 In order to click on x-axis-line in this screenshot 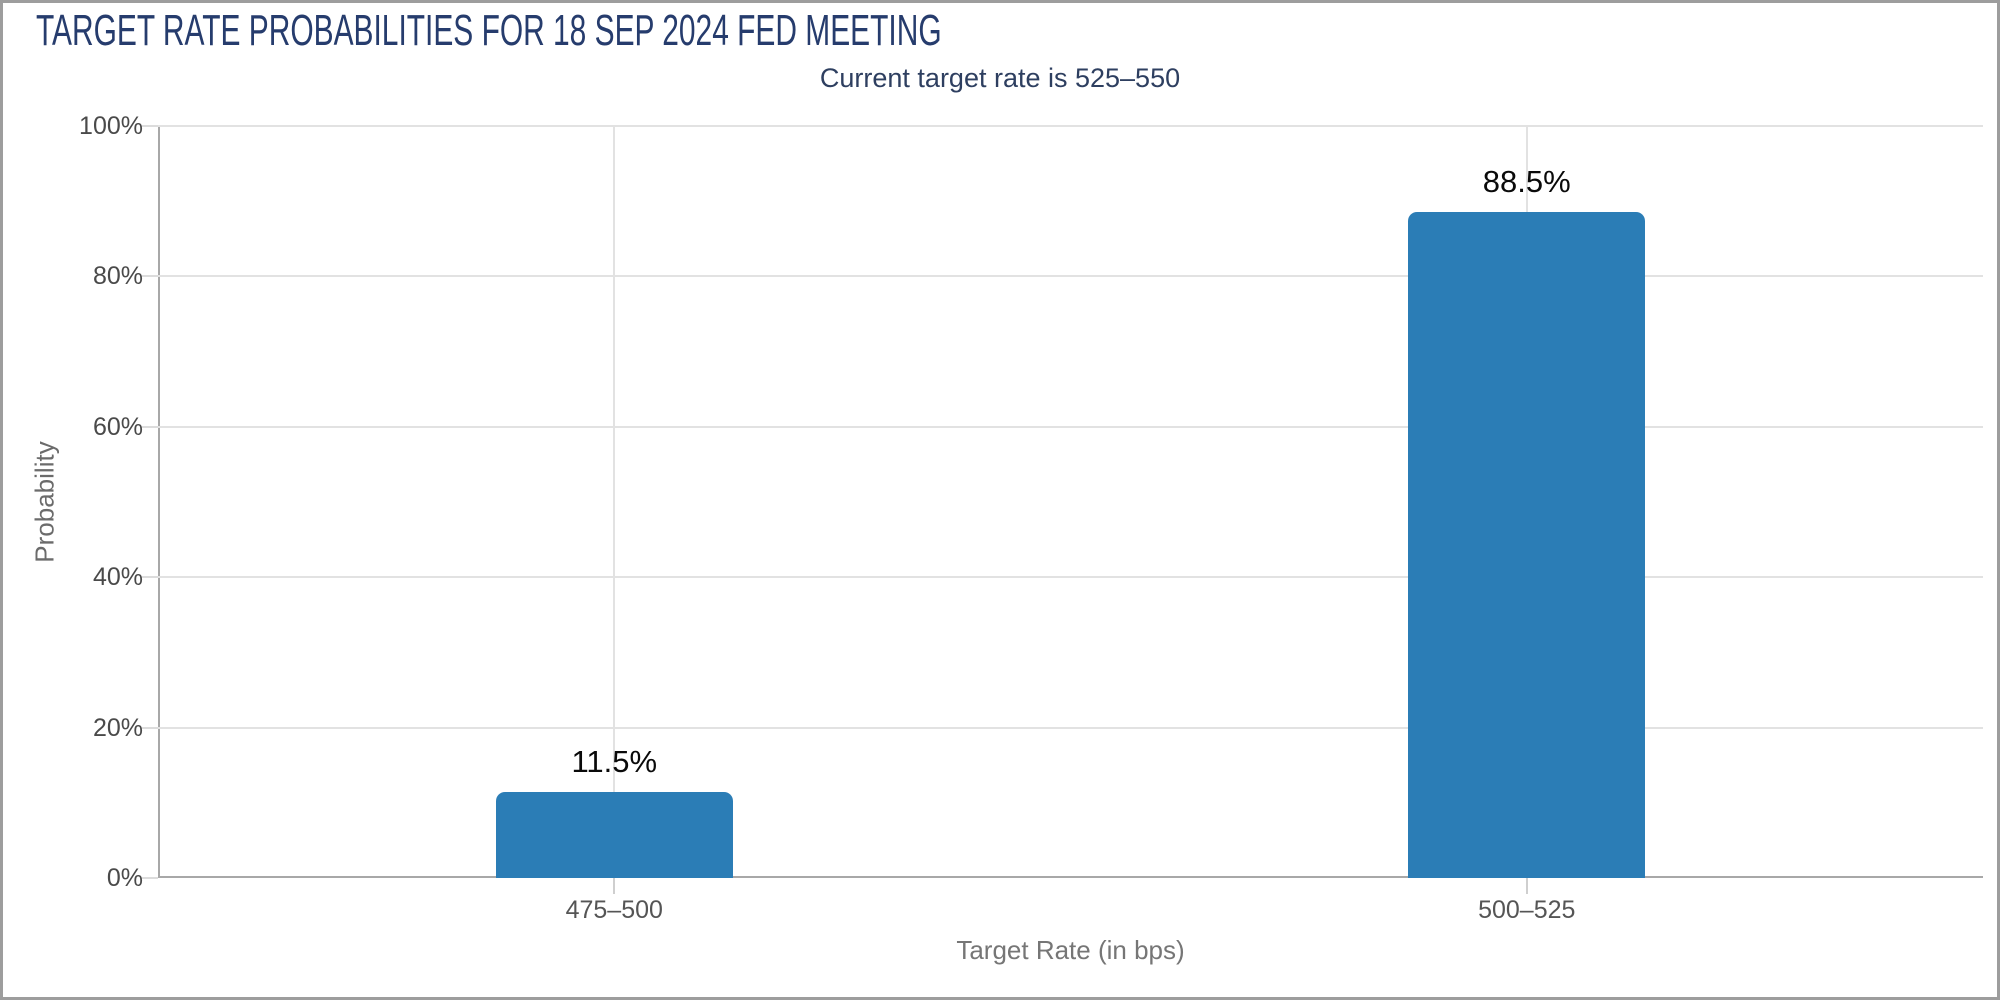, I will do `click(1070, 877)`.